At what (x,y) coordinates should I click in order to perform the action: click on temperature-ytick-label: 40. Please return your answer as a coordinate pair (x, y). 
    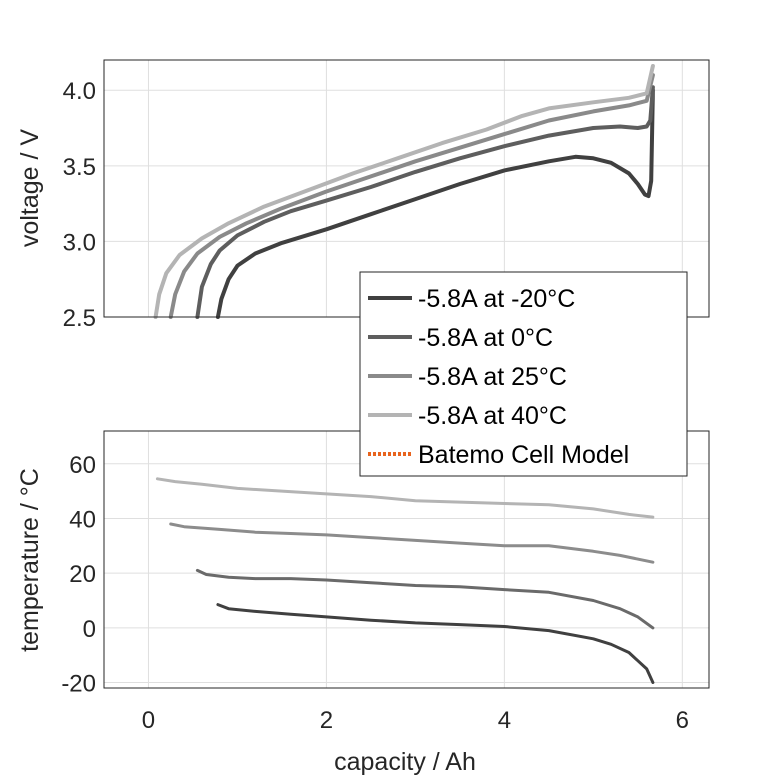
    Looking at the image, I should click on (82, 519).